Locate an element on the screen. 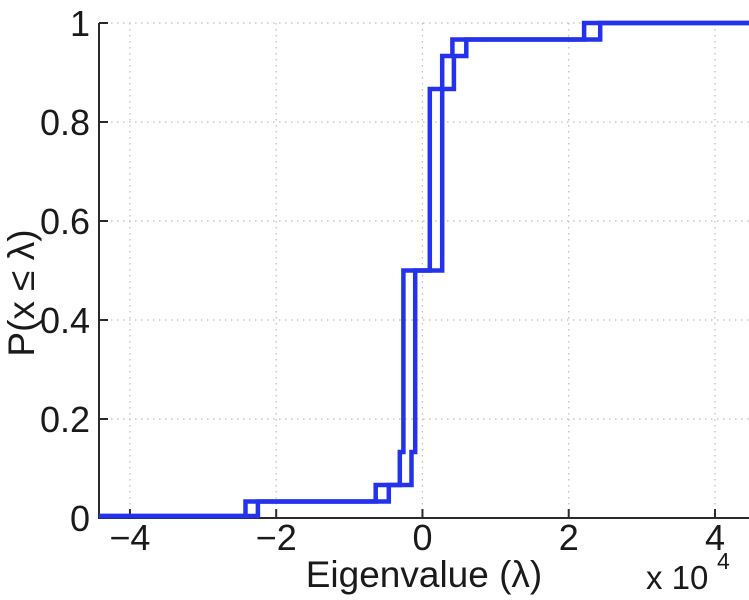  x-axis-multiplier-base: x 10 is located at coordinates (677, 577).